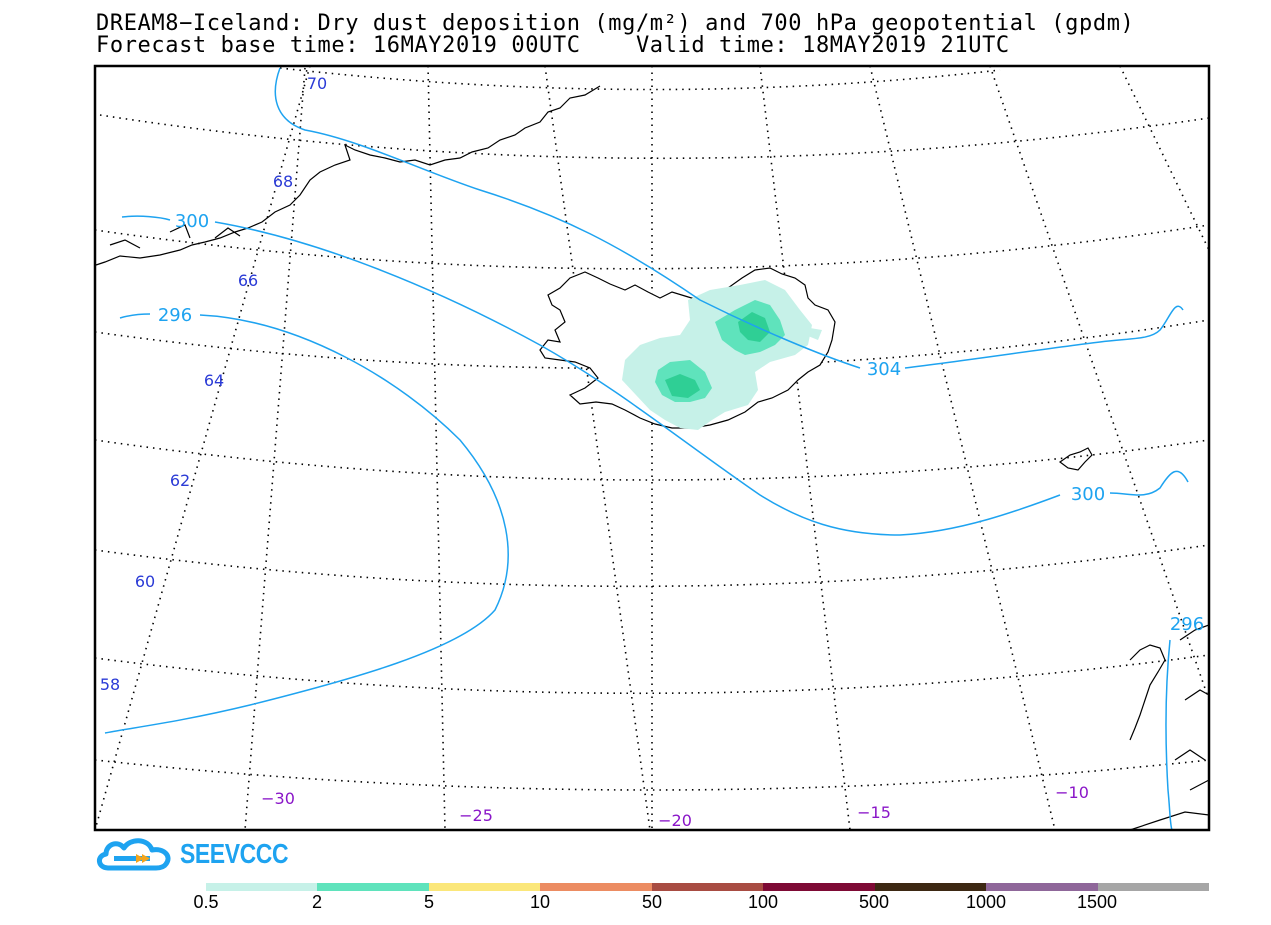 The image size is (1271, 925). What do you see at coordinates (1072, 792) in the screenshot?
I see `longitude-label: −10` at bounding box center [1072, 792].